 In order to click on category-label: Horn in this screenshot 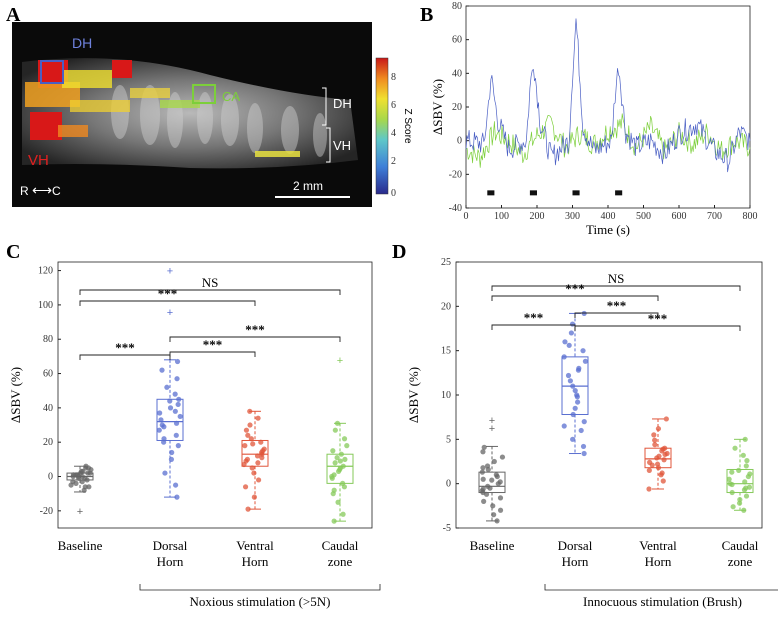, I will do `click(575, 561)`.